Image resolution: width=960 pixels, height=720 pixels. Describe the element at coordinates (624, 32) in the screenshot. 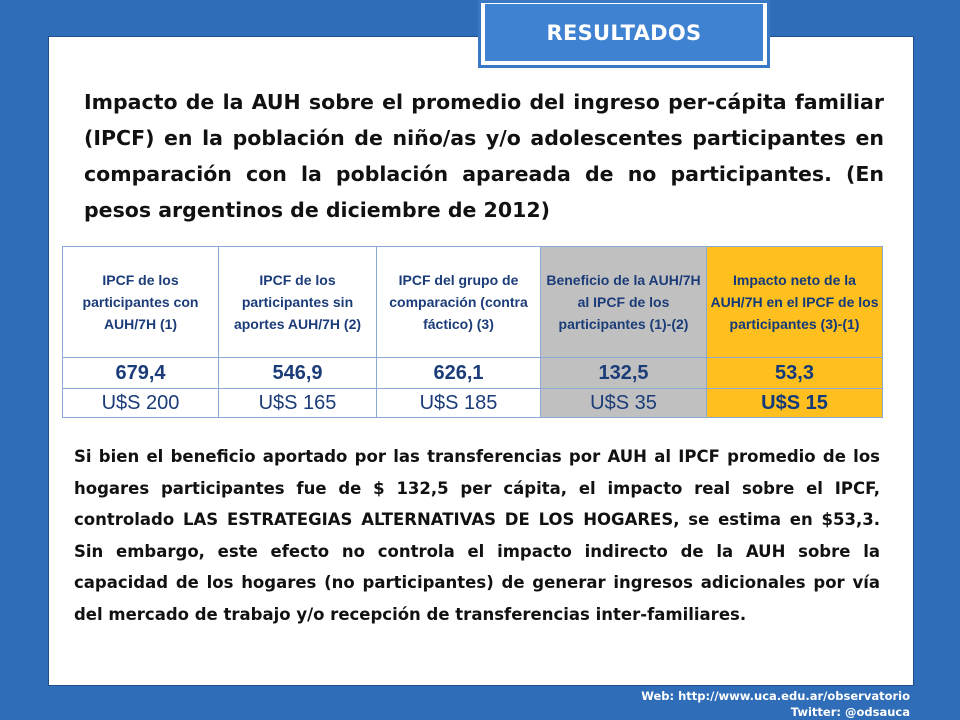

I see `results-badge: RESULTADOS` at that location.